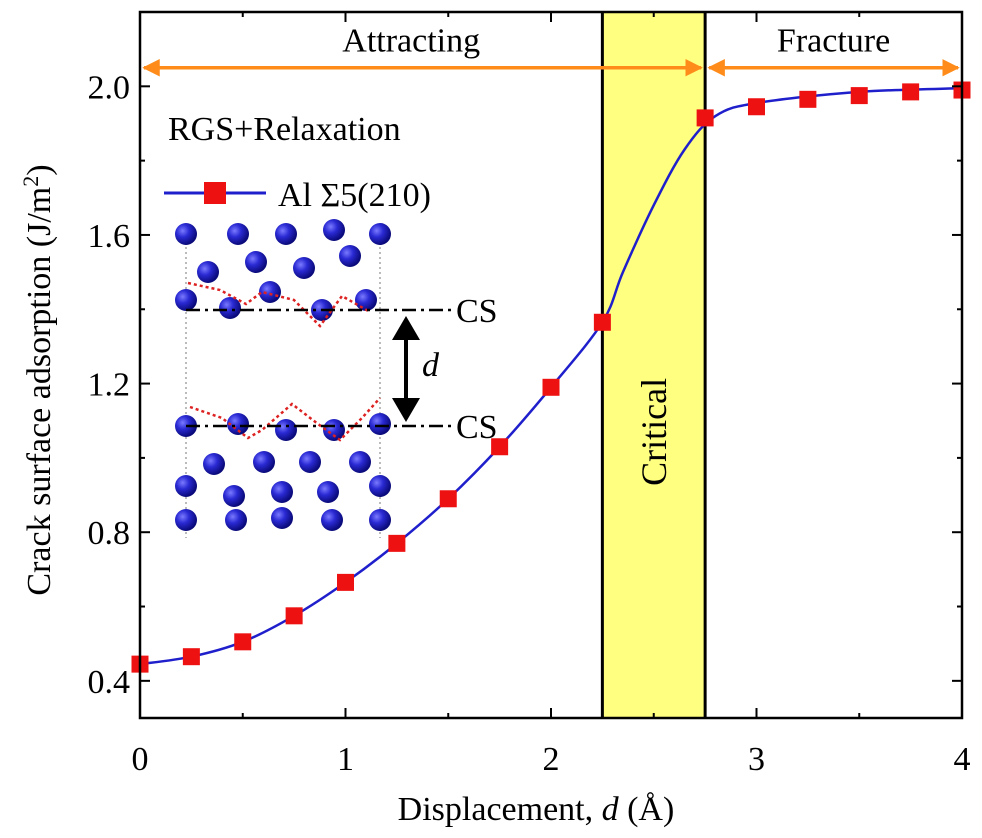 This screenshot has height=838, width=982. What do you see at coordinates (284, 129) in the screenshot?
I see `method-label: RGS+Relaxation` at bounding box center [284, 129].